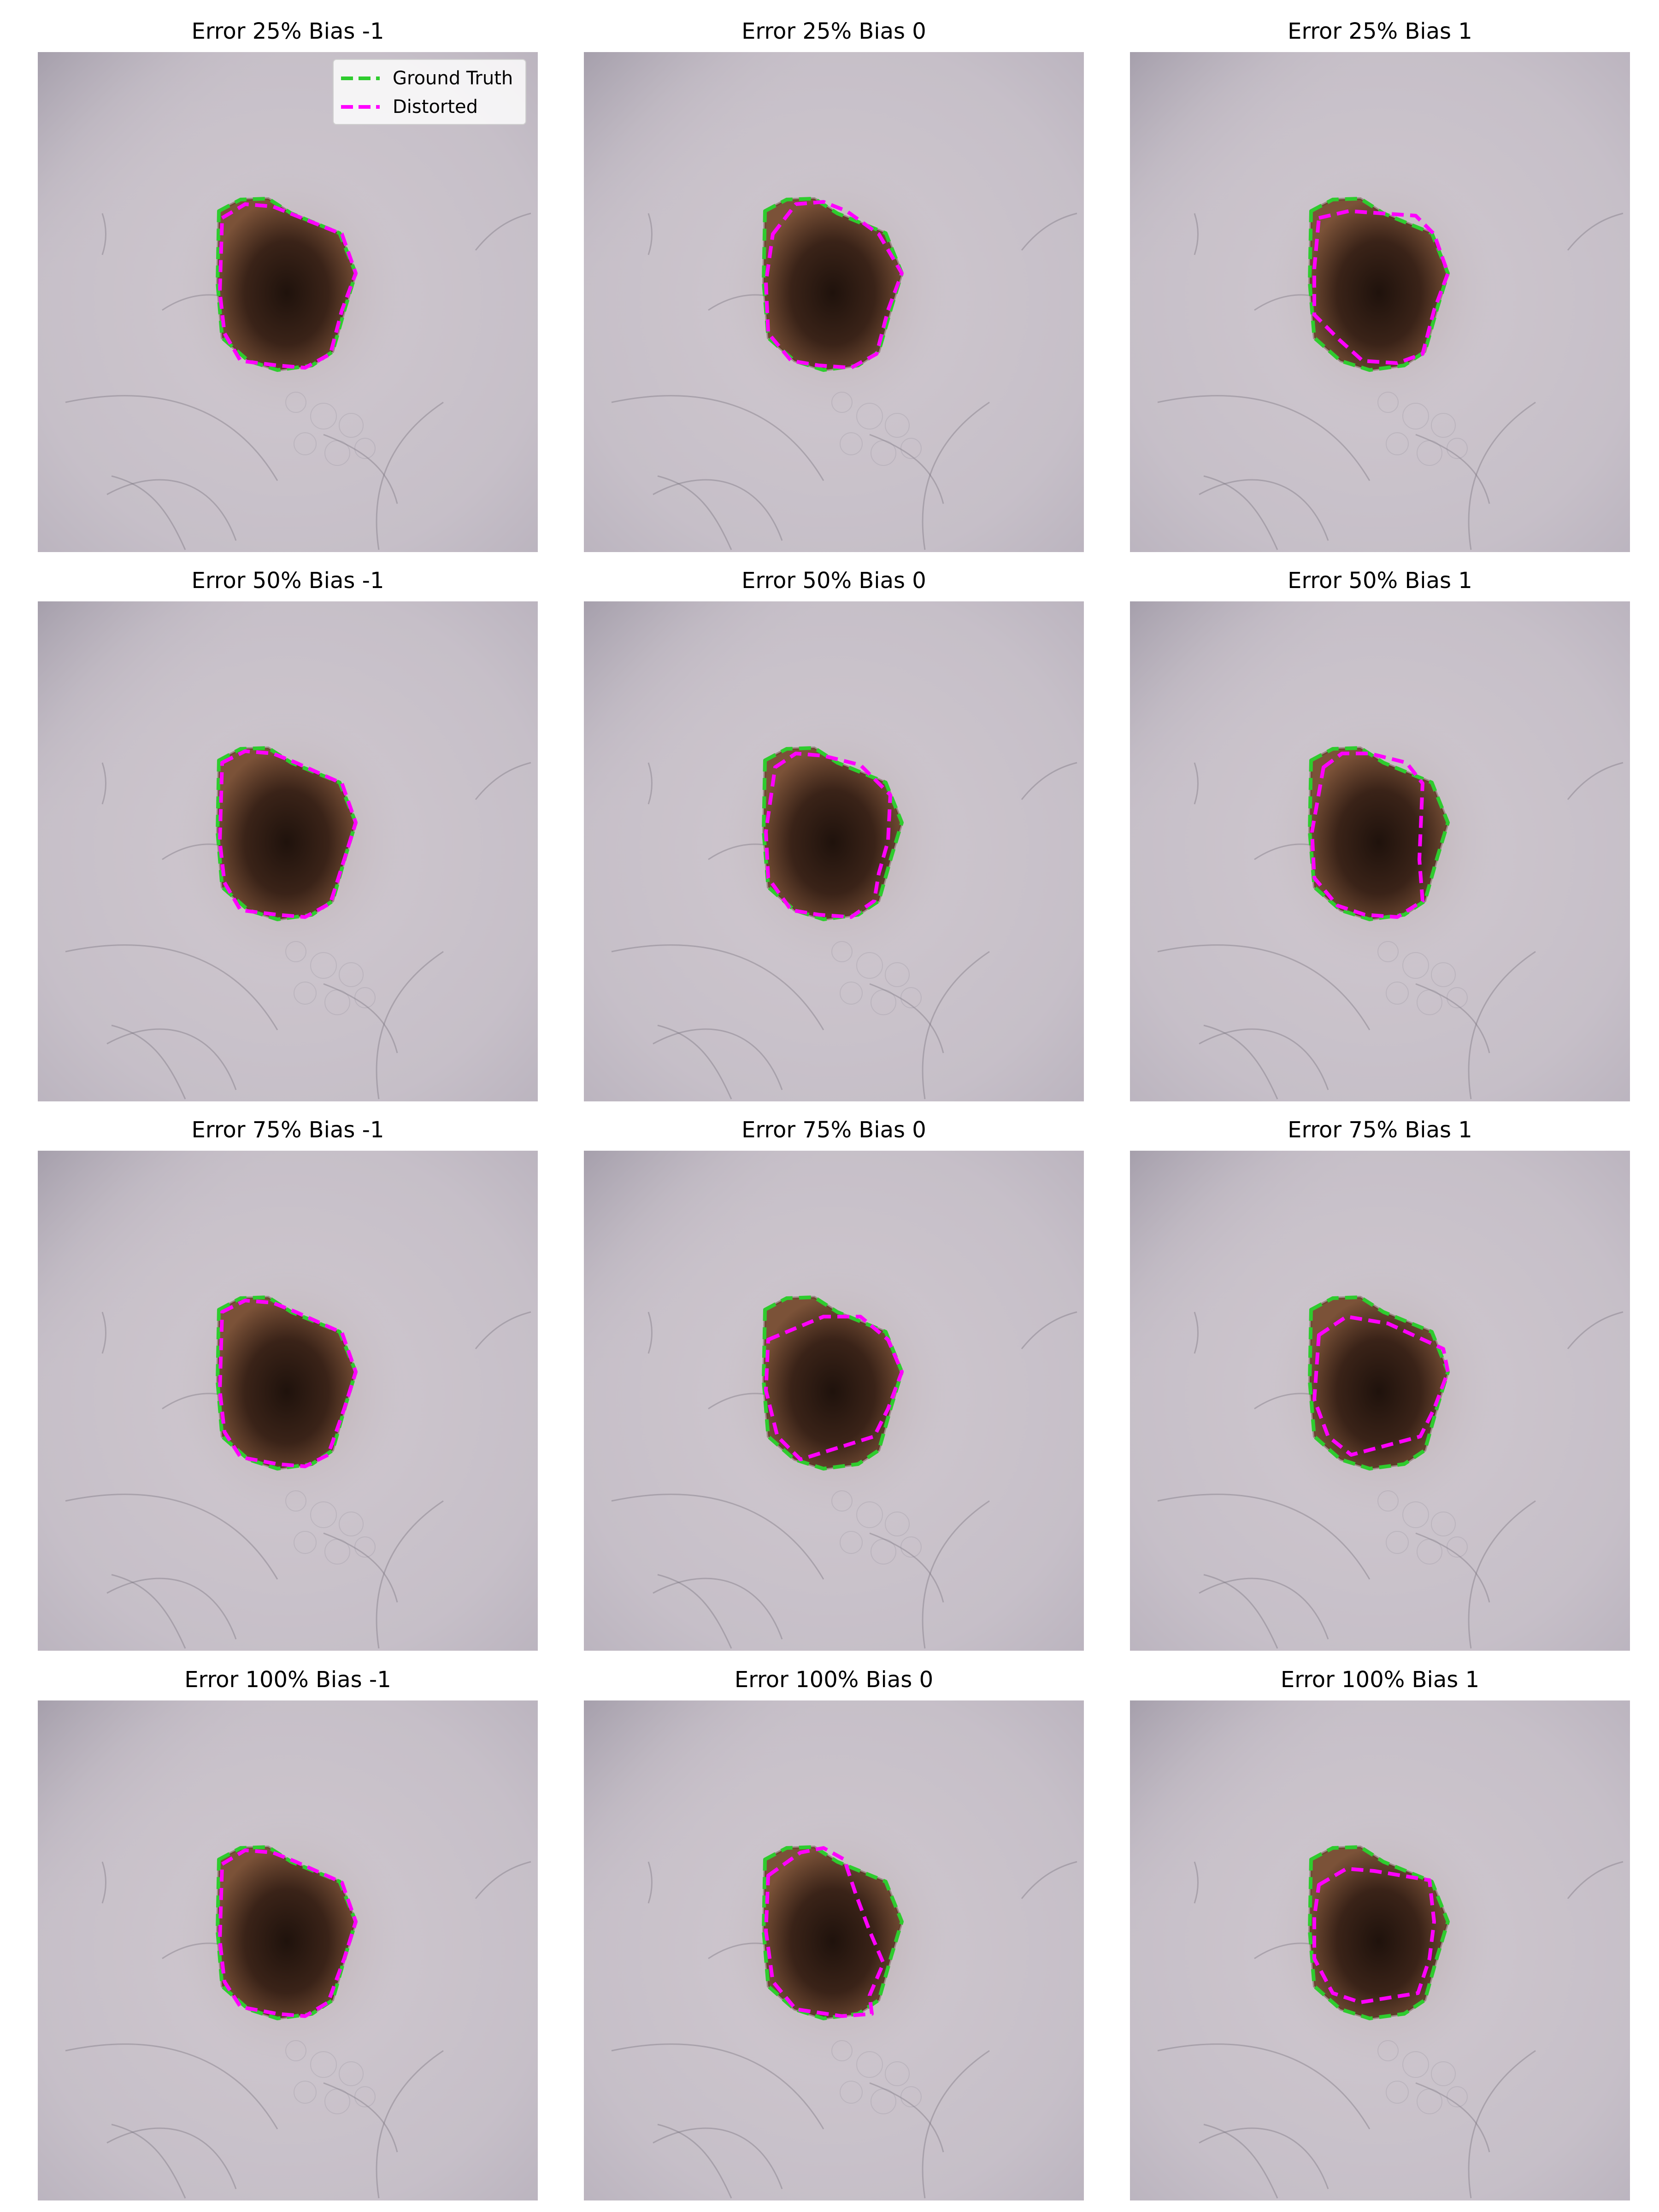 This screenshot has height=2212, width=1659. Describe the element at coordinates (287, 31) in the screenshot. I see `panel-title: Error 25% Bias -1` at that location.